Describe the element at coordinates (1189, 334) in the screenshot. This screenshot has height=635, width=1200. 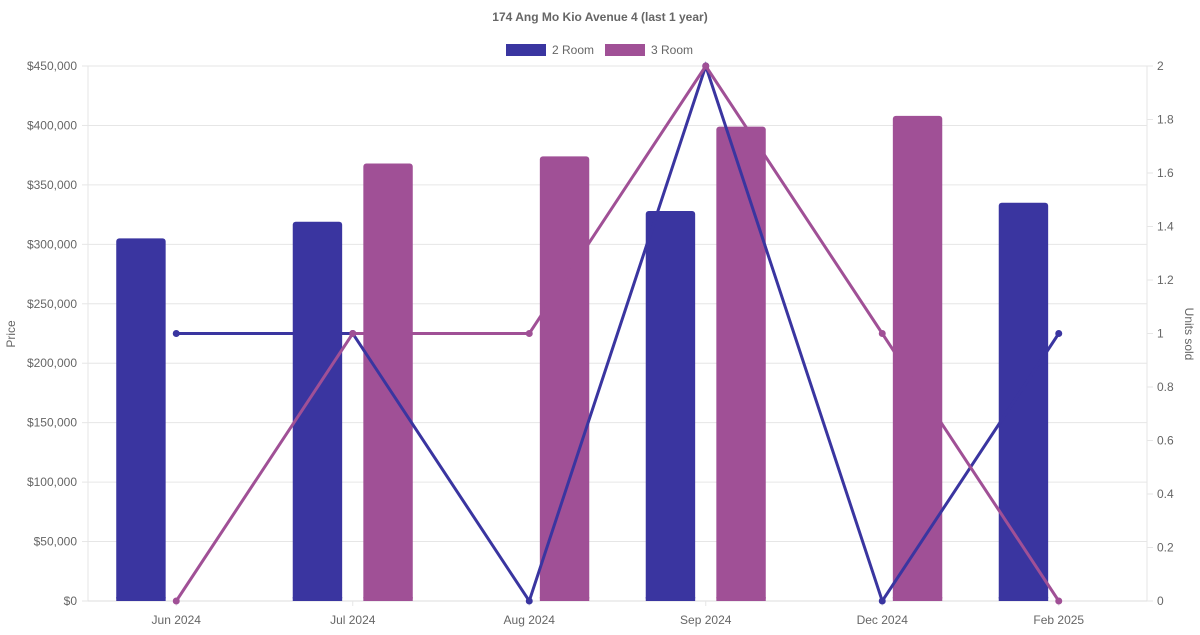
I see `y2-axis-title-units-sold: Units sold` at that location.